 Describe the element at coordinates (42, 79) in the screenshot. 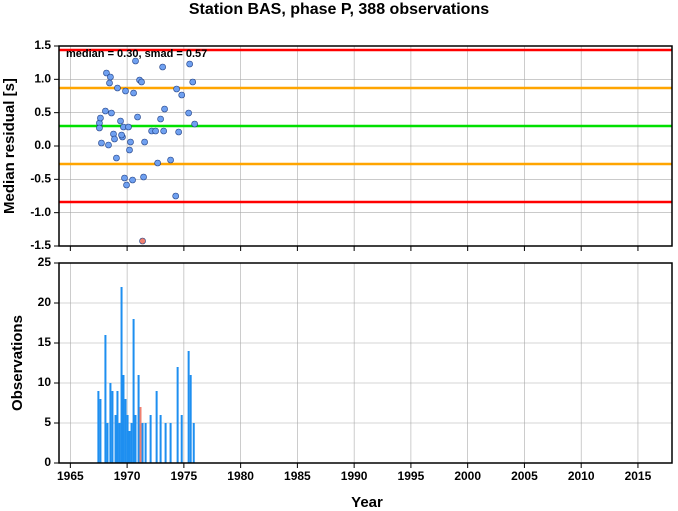

I see `y-tick-label: 1.0` at that location.